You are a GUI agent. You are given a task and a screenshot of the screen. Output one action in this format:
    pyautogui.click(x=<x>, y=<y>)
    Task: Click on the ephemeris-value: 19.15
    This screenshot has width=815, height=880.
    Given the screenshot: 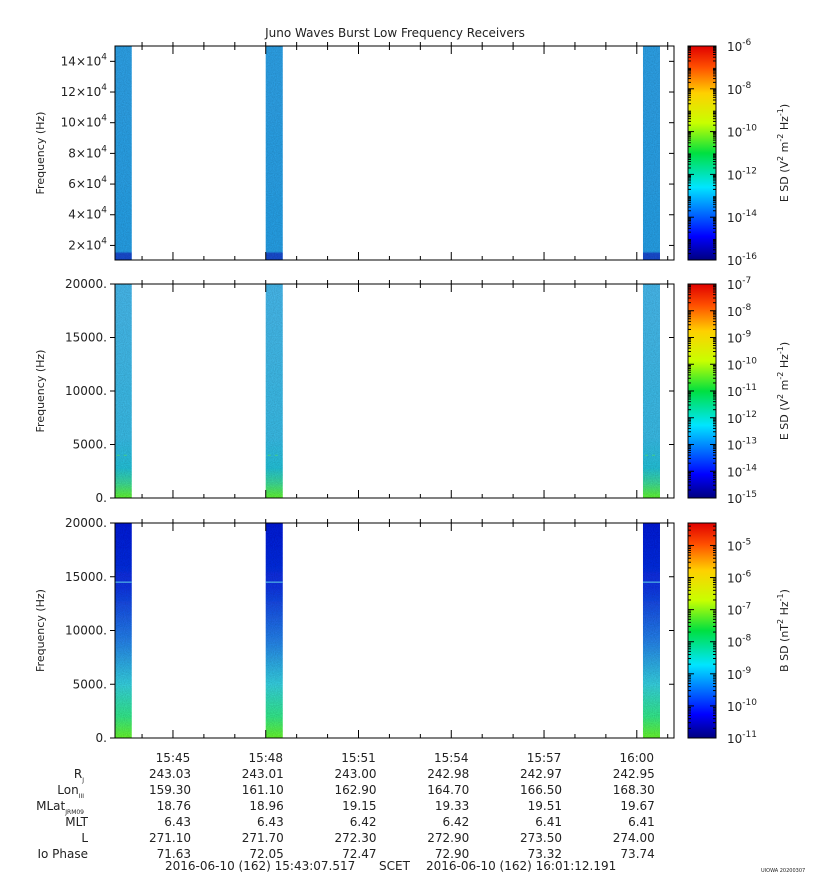 What is the action you would take?
    pyautogui.click(x=359, y=806)
    